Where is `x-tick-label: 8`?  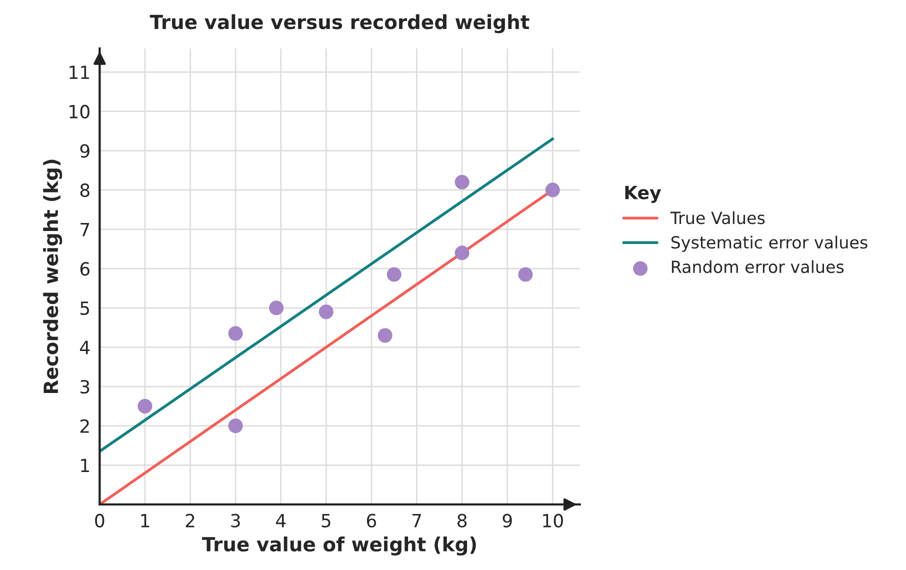
x-tick-label: 8 is located at coordinates (462, 521).